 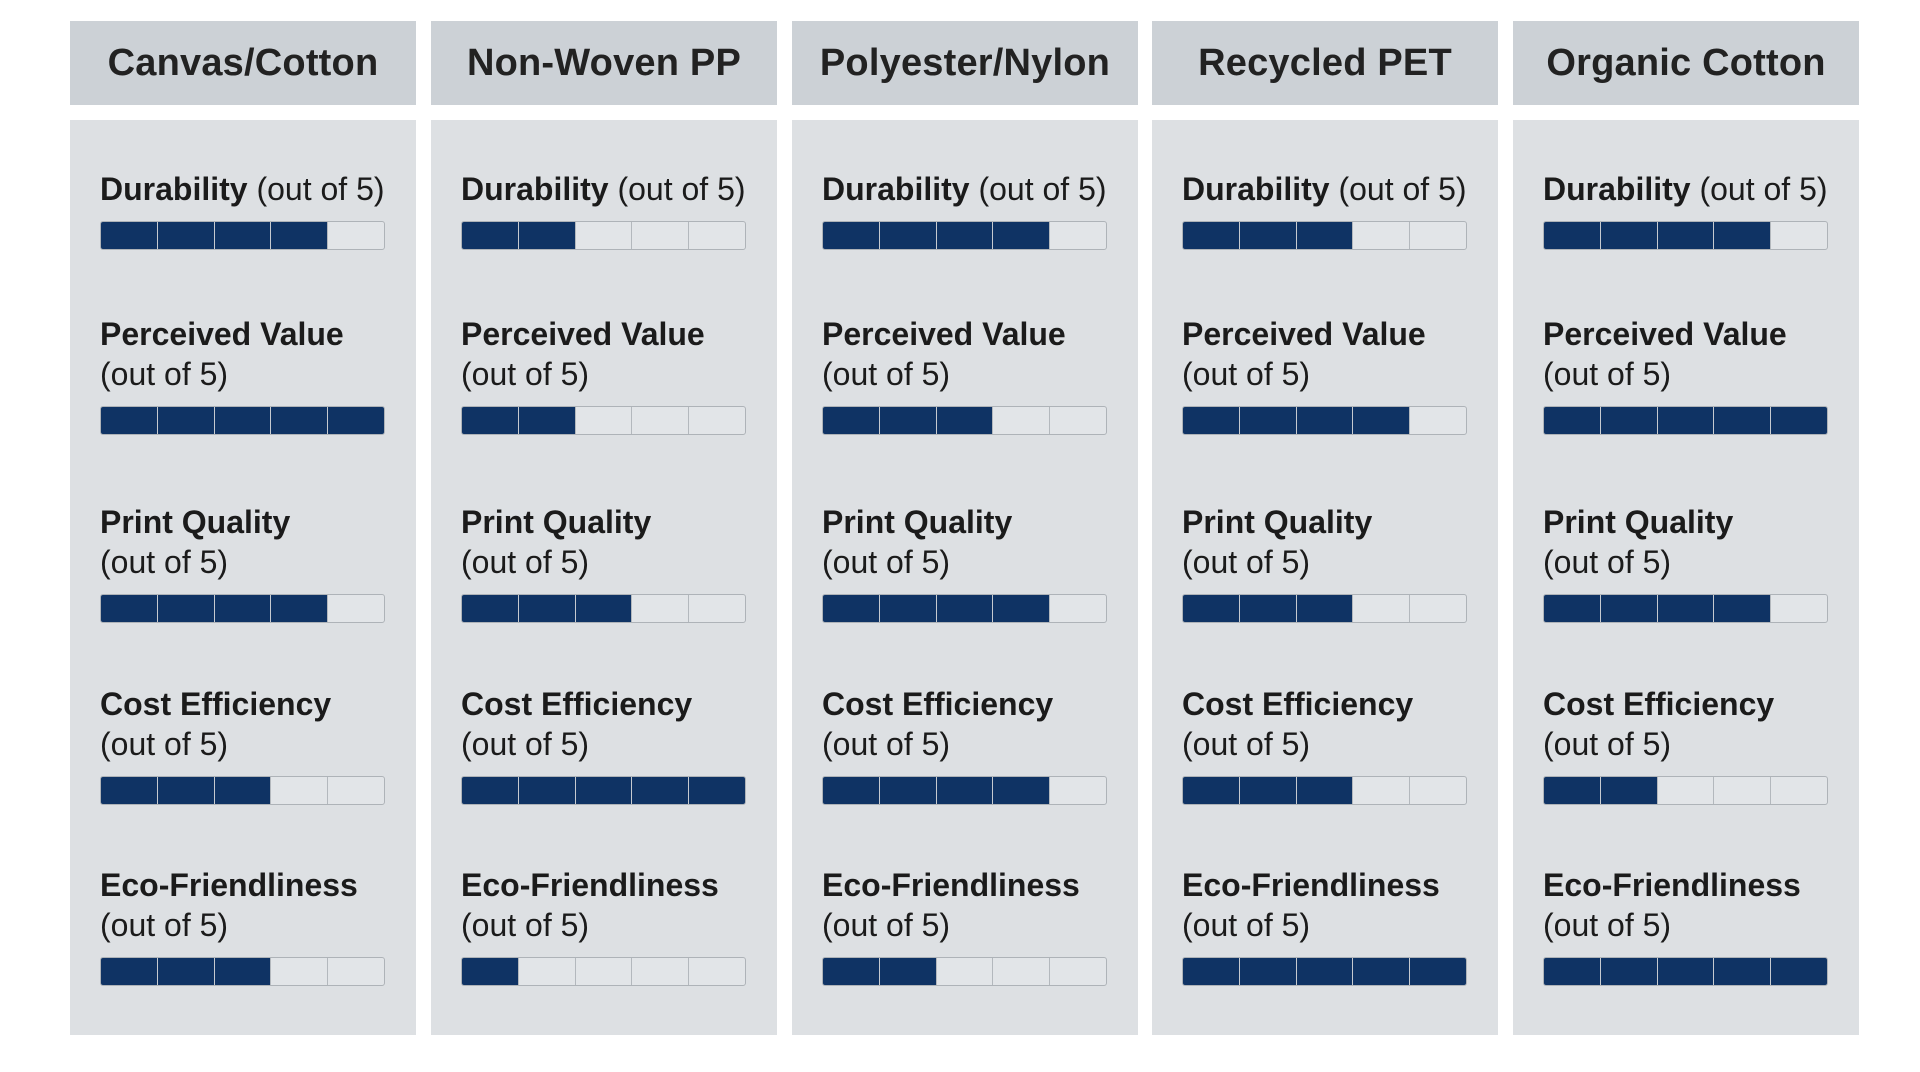 What do you see at coordinates (1665, 334) in the screenshot?
I see `metric-name: Perceived Value` at bounding box center [1665, 334].